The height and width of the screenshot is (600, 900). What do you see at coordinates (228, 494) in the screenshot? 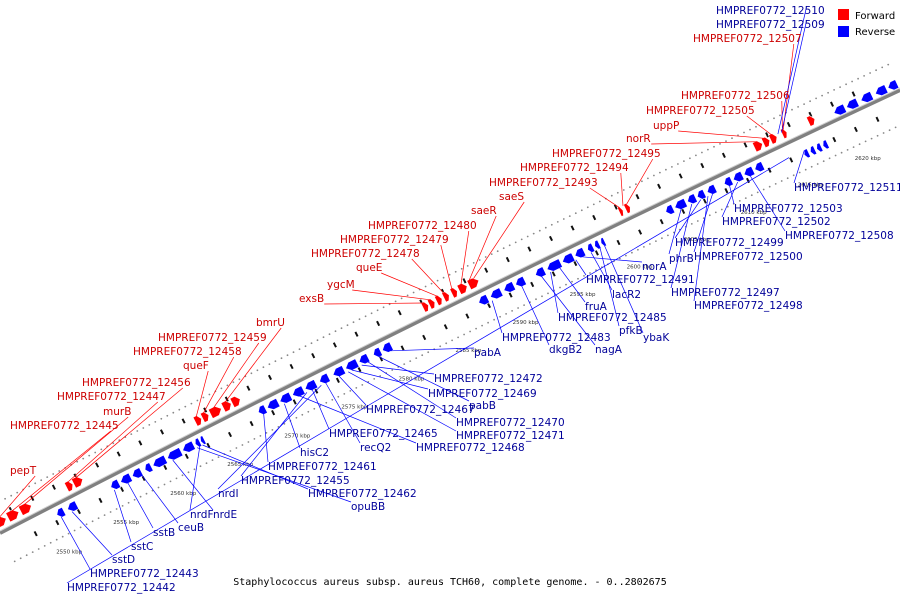
I see `reverse-gene-label: nrdI` at bounding box center [228, 494].